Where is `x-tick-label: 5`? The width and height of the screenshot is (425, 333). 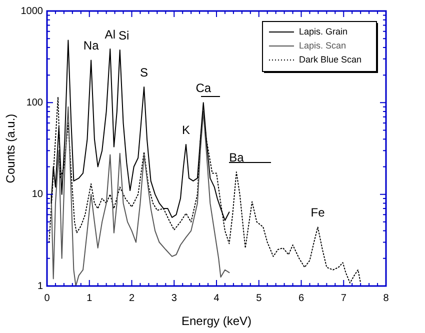
x-tick-label: 5 is located at coordinates (259, 298).